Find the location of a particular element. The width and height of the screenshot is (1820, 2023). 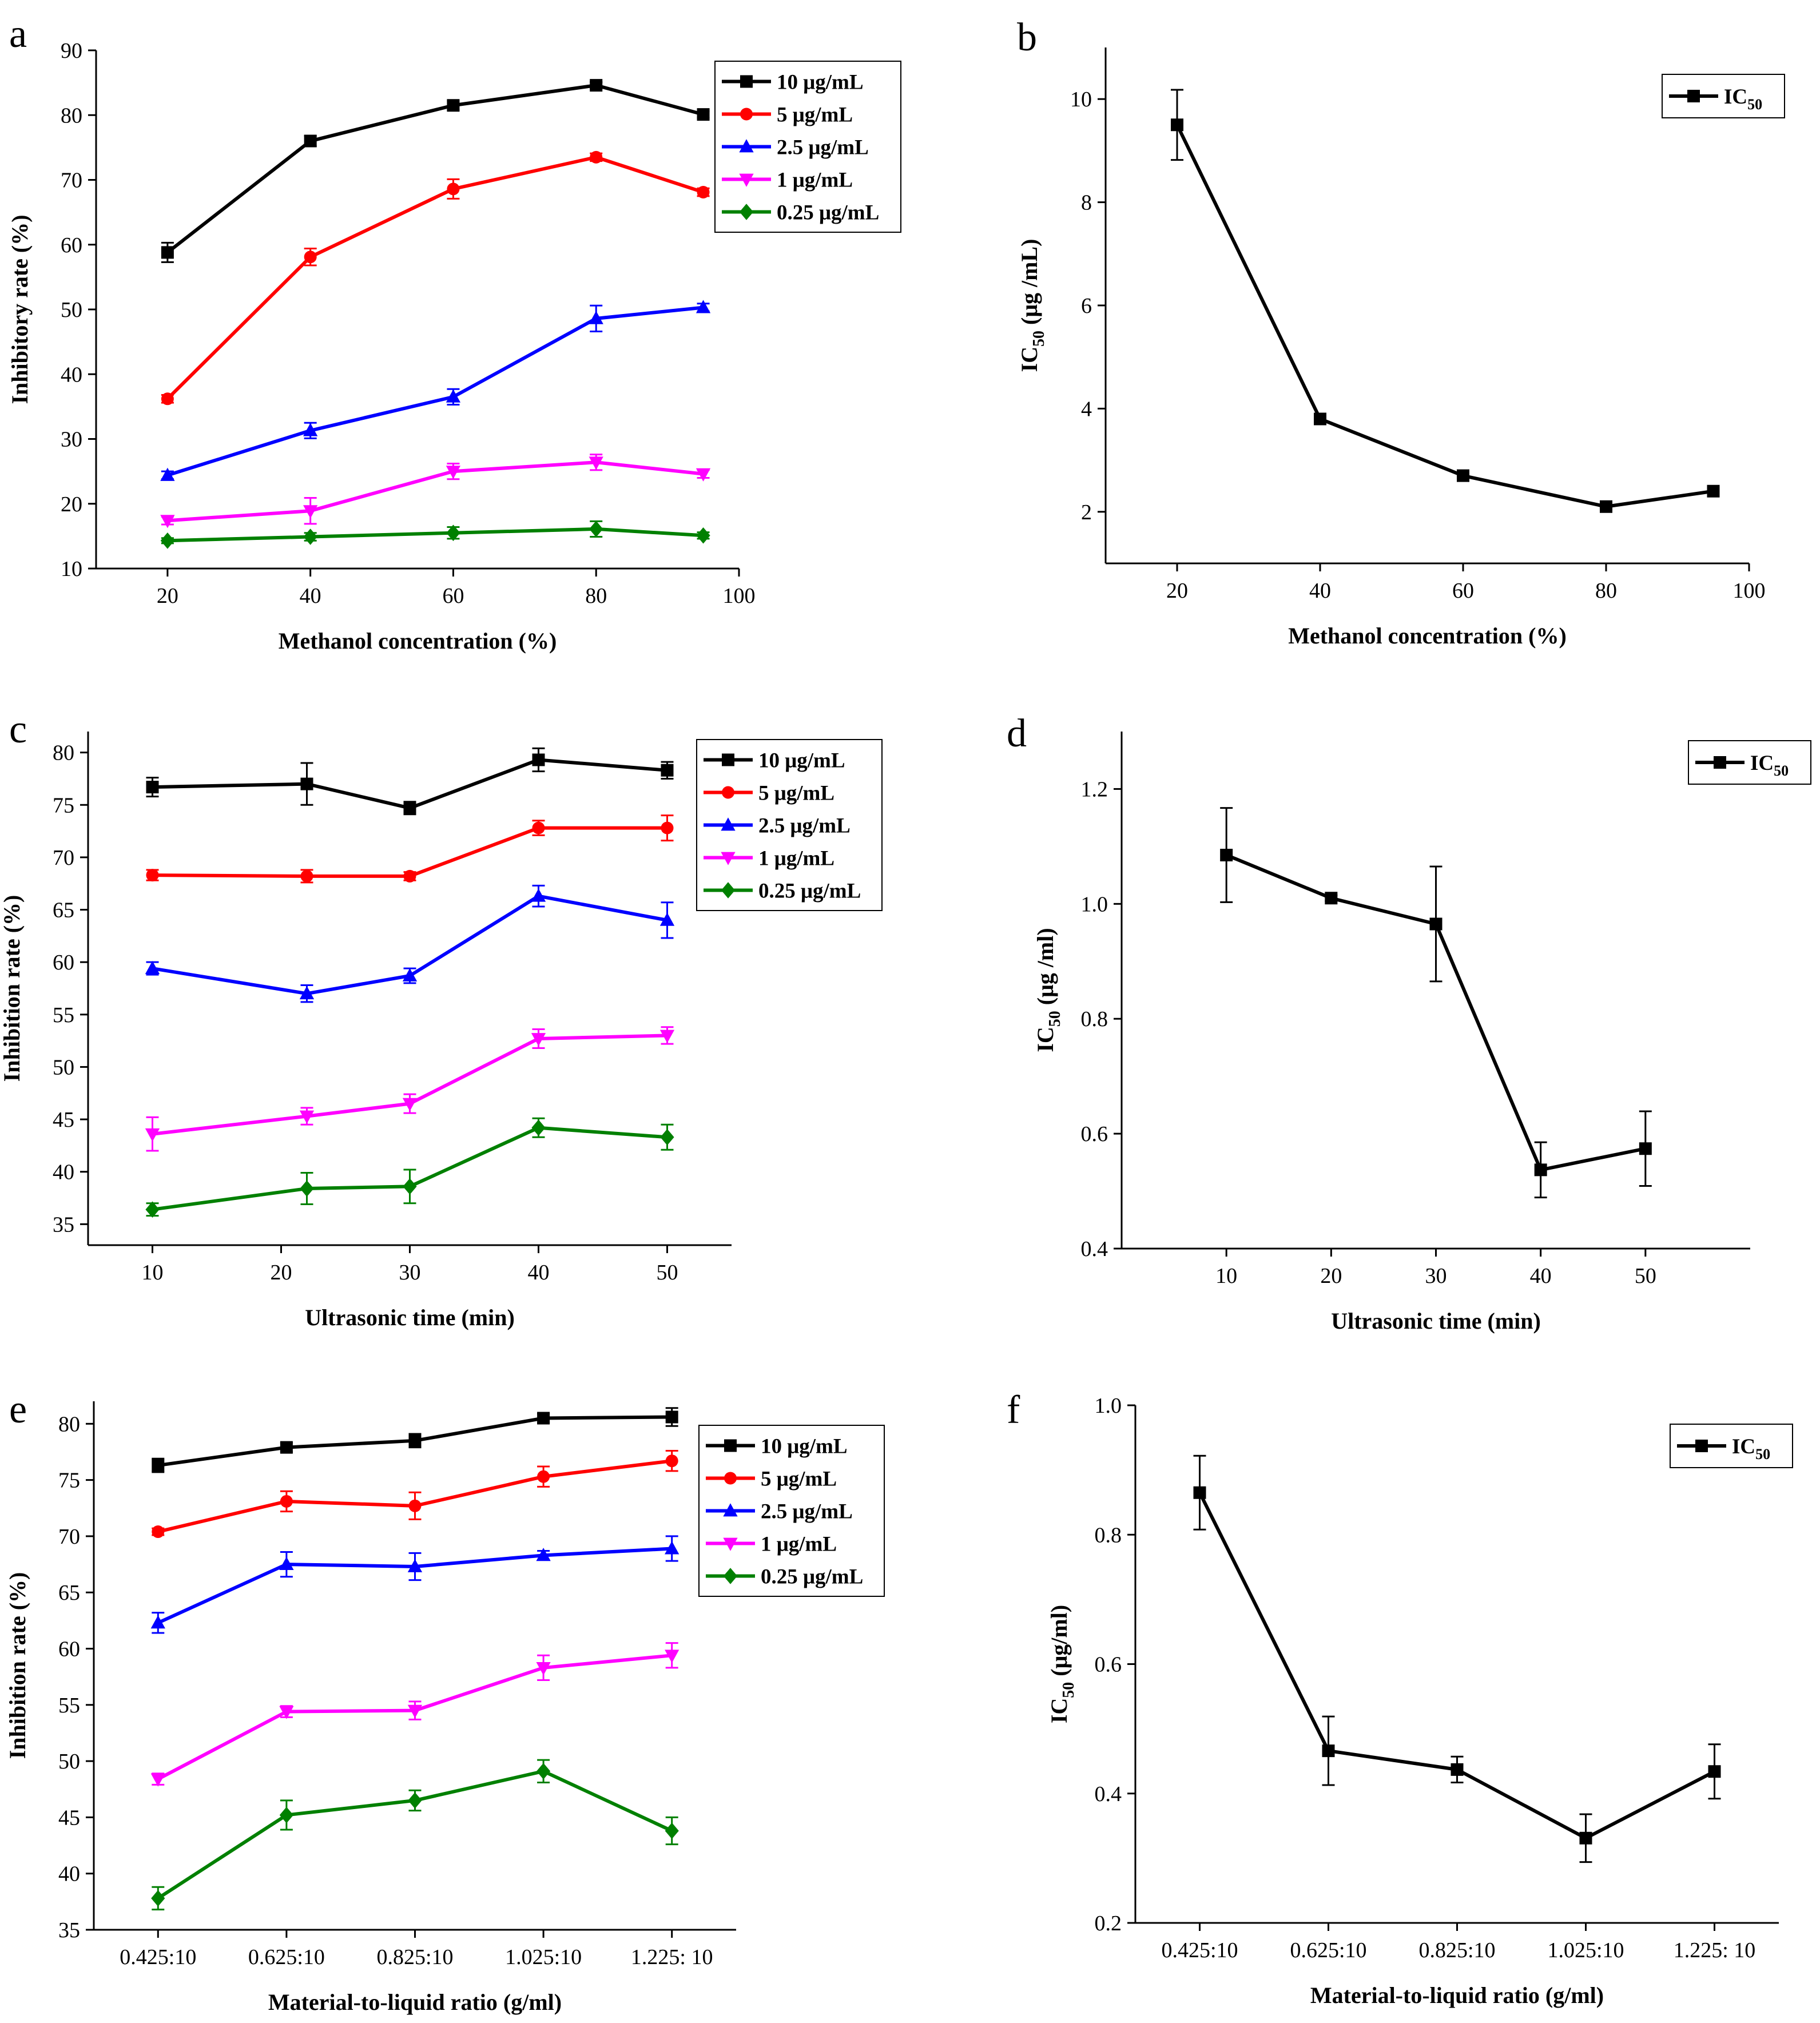

y-axis-title-main: IC is located at coordinates (1029, 359).